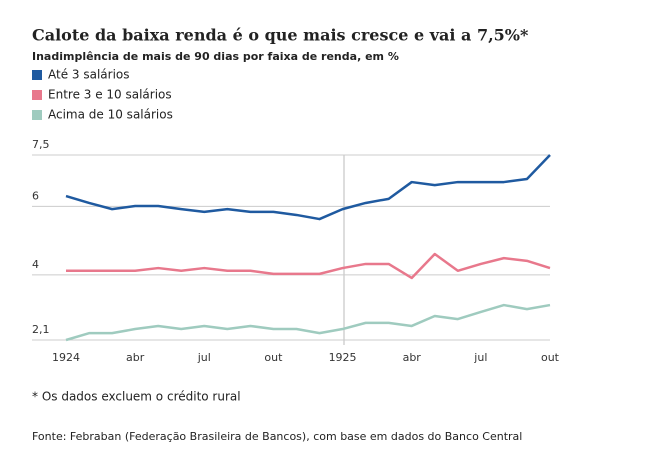  I want to click on legend-label: Acima de 10 salários, so click(110, 115).